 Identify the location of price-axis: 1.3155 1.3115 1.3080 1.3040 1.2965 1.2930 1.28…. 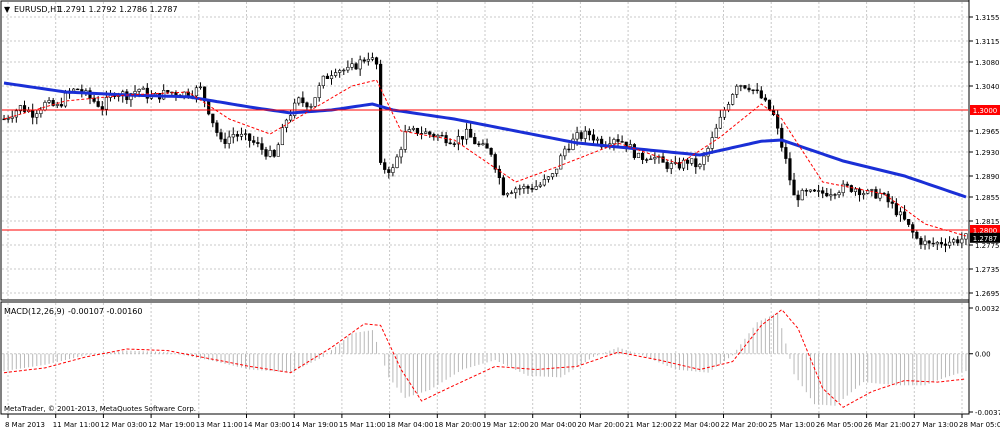
(984, 215).